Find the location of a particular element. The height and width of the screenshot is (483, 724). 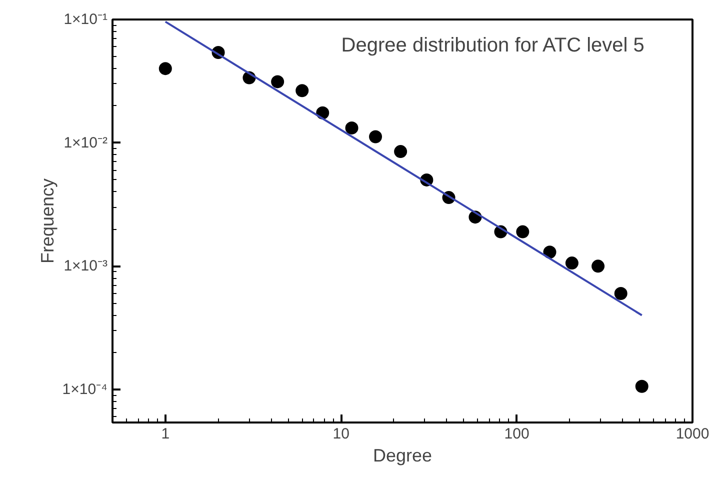

x-tick-label: 1000 is located at coordinates (693, 434).